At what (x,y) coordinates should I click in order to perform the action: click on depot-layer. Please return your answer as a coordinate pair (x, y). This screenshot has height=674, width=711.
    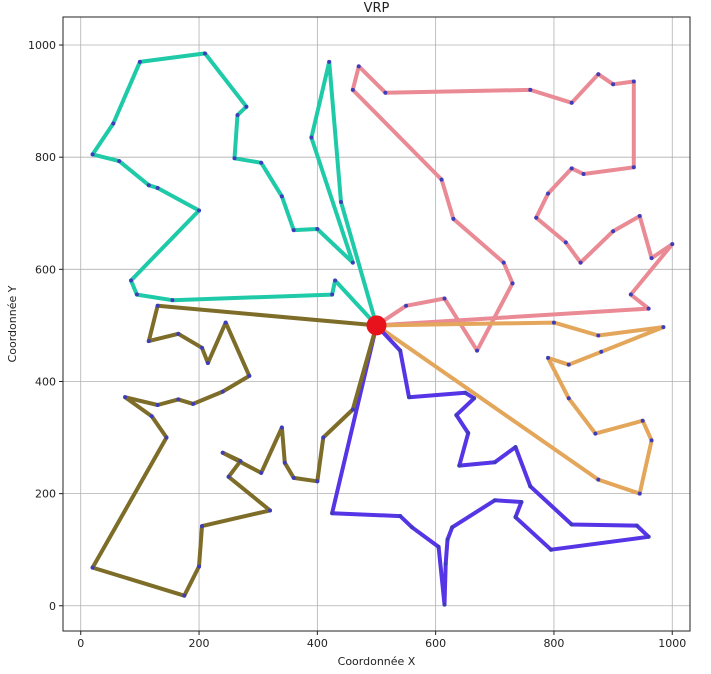
    Looking at the image, I should click on (376, 325).